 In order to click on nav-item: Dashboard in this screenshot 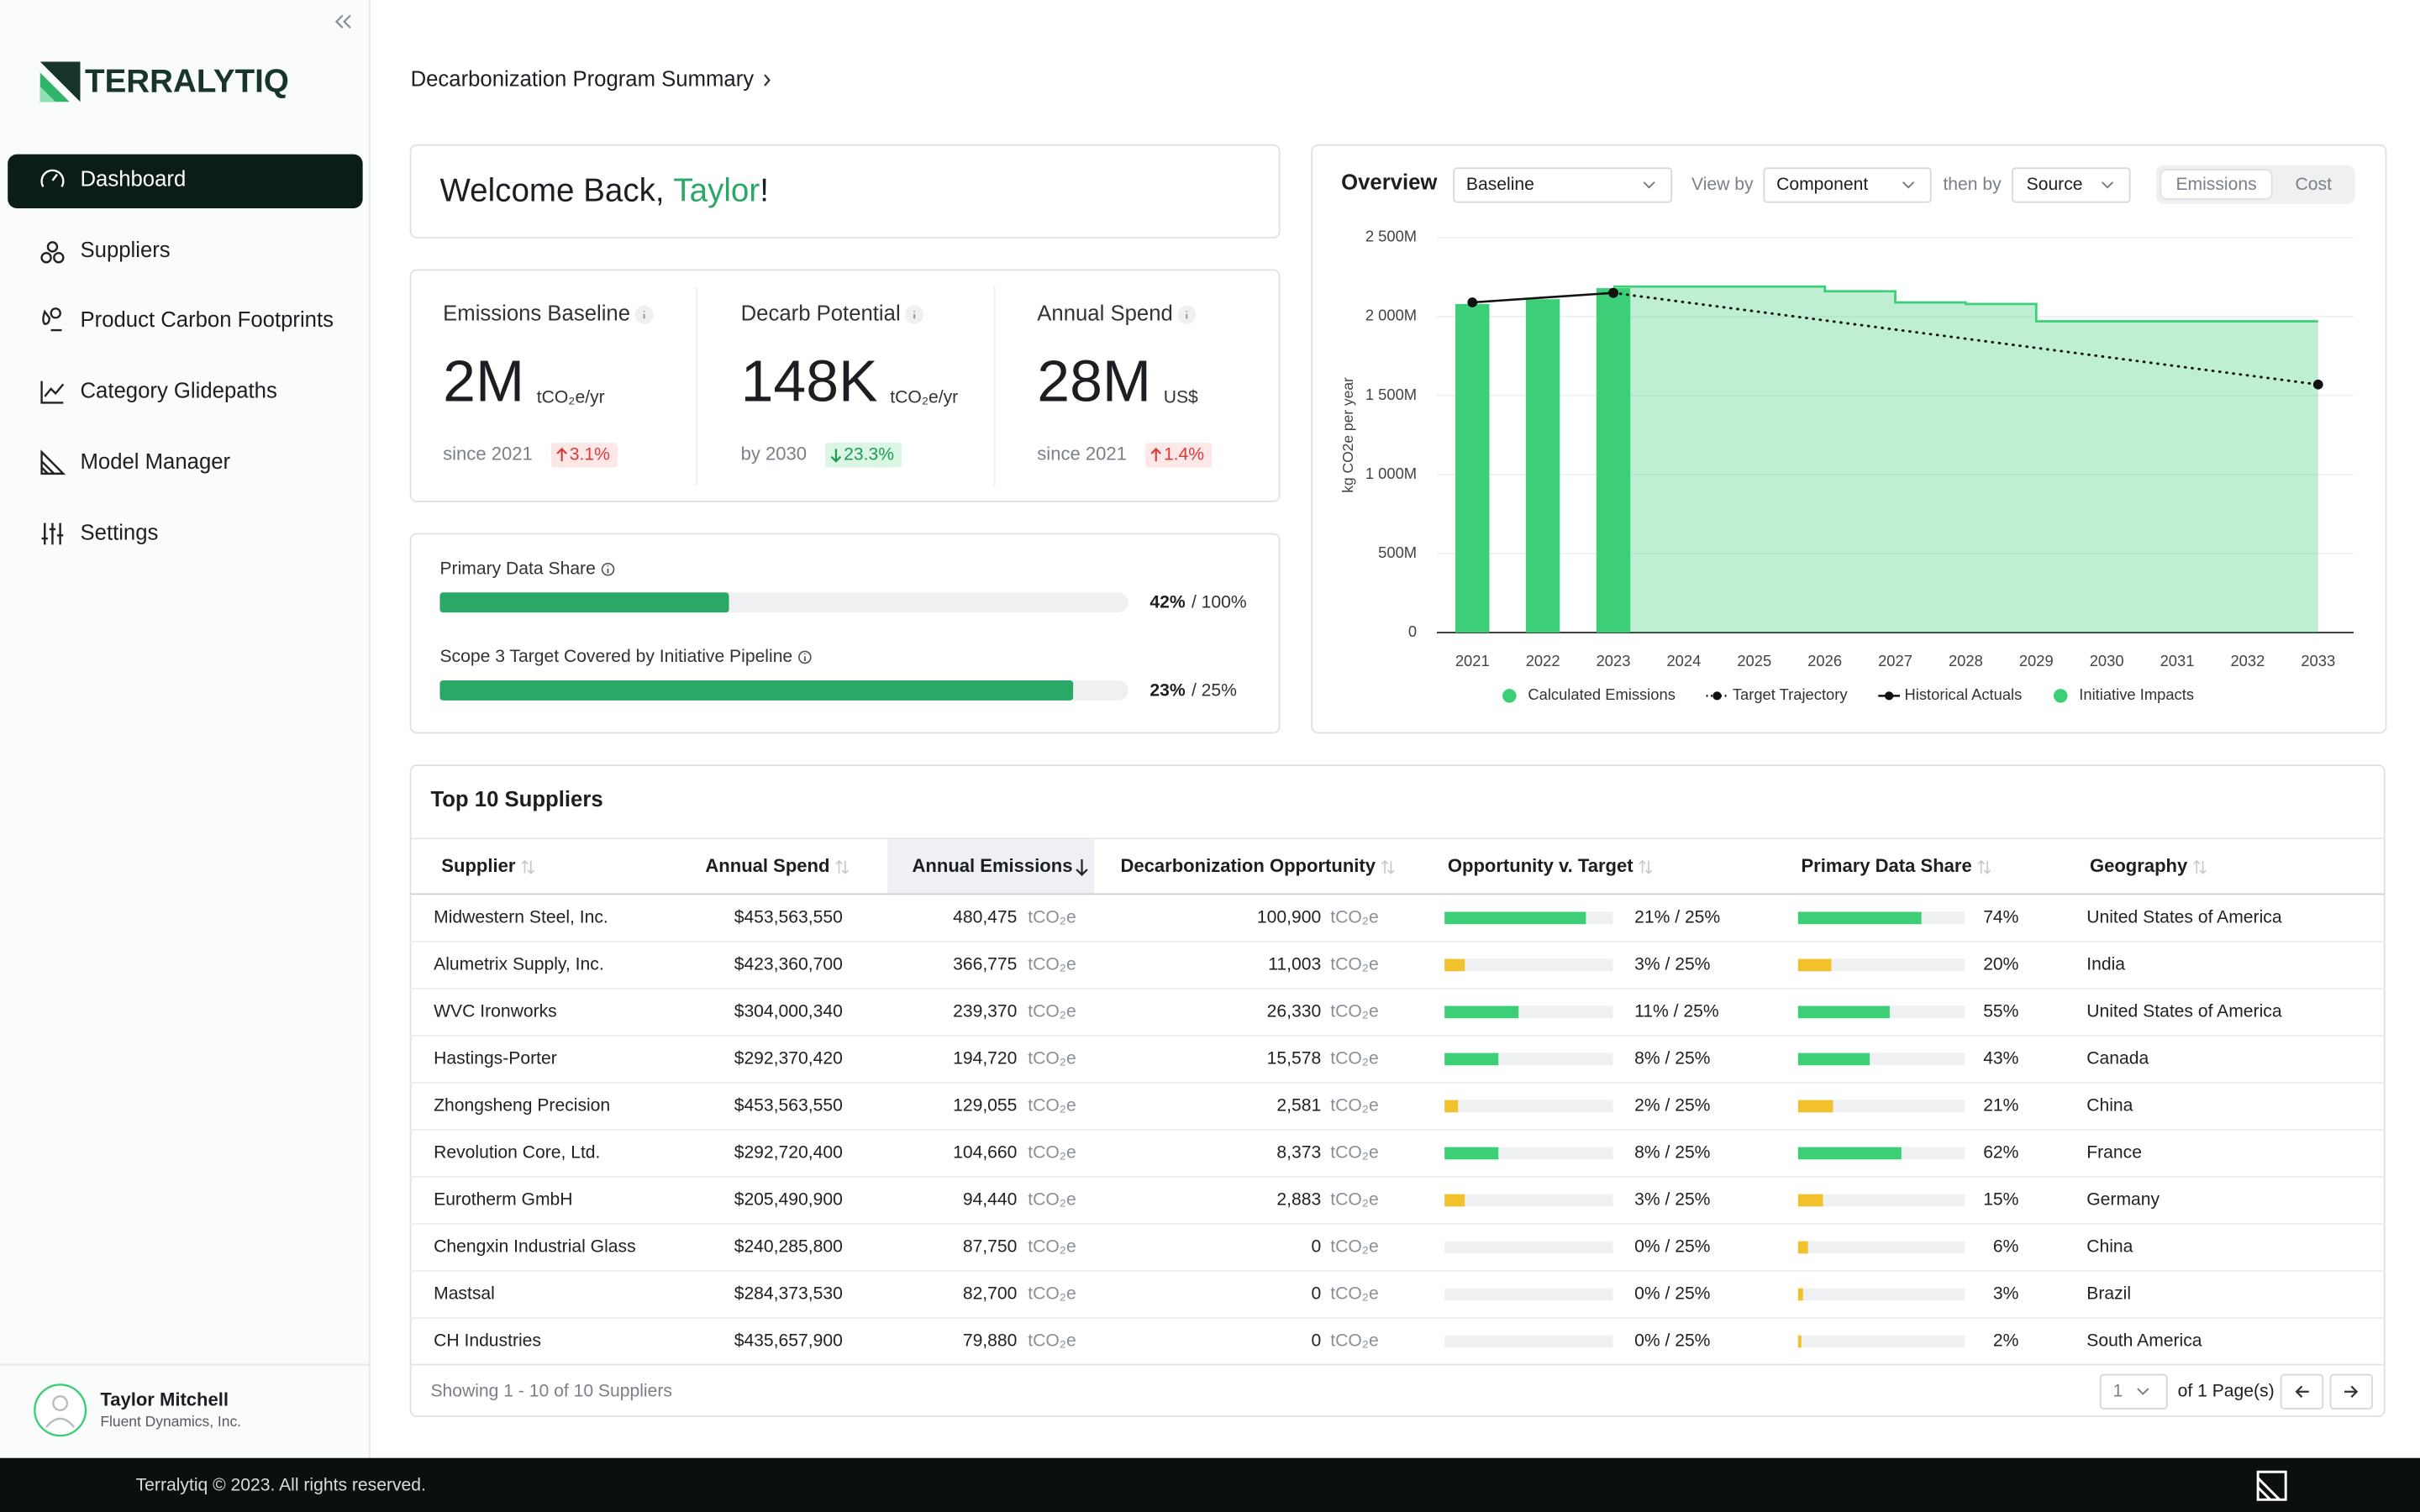, I will do `click(134, 180)`.